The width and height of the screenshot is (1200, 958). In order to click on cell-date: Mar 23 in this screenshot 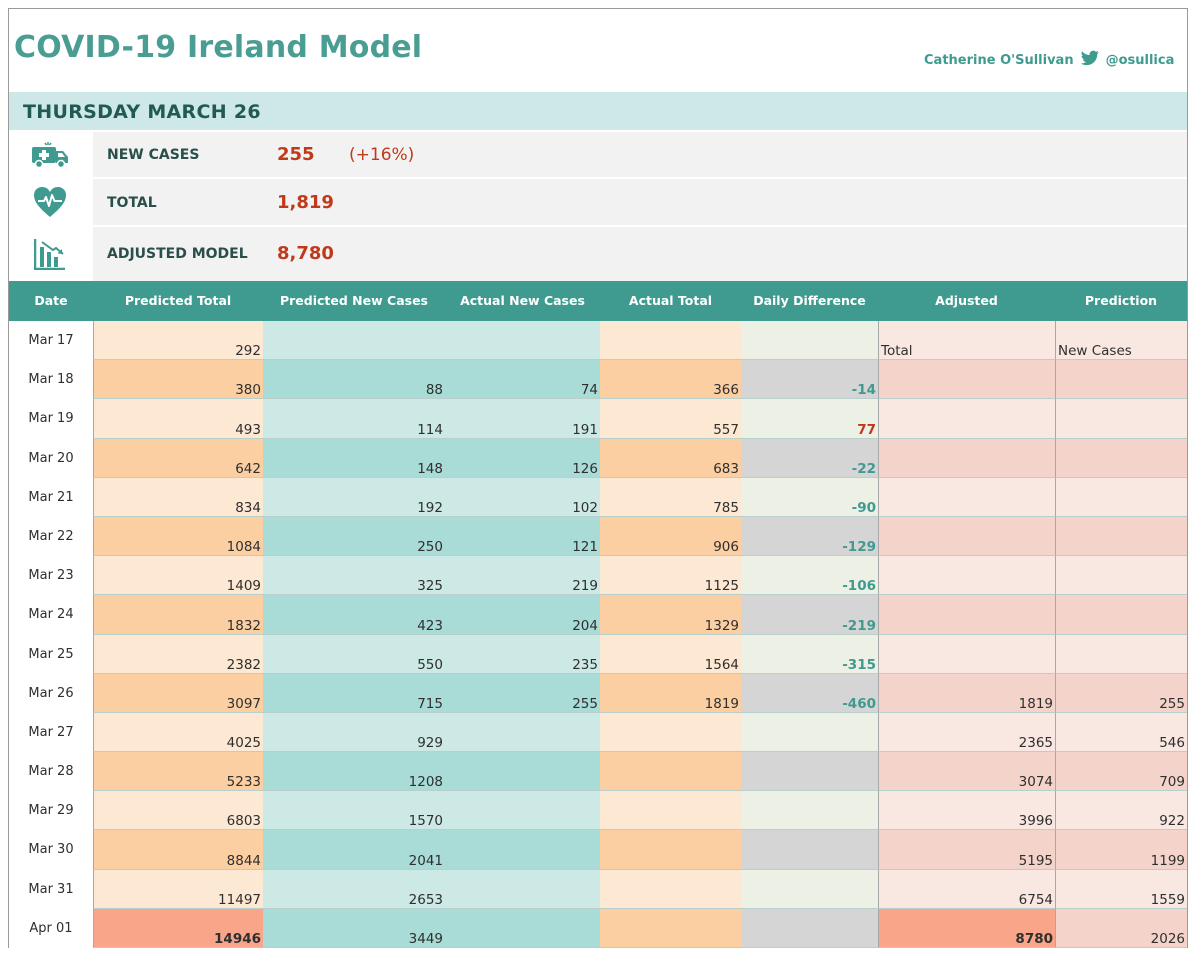, I will do `click(51, 576)`.